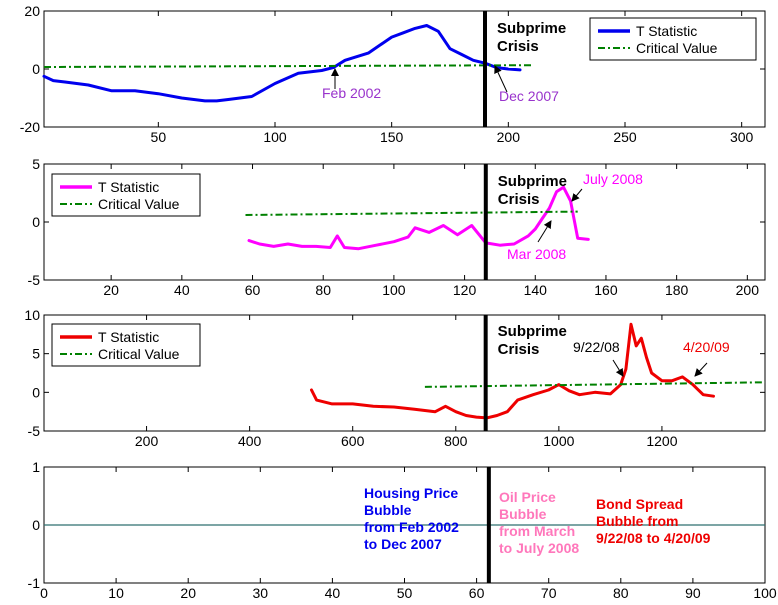 This screenshot has width=778, height=605. What do you see at coordinates (693, 593) in the screenshot?
I see `x-tick-label: 90` at bounding box center [693, 593].